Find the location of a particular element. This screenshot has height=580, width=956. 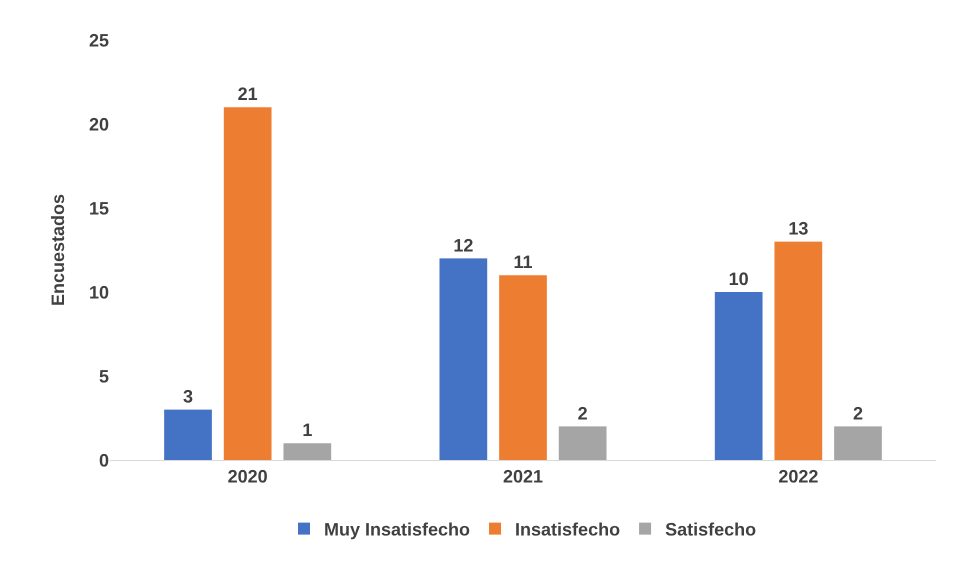

y-tick-label: 25 is located at coordinates (98, 40).